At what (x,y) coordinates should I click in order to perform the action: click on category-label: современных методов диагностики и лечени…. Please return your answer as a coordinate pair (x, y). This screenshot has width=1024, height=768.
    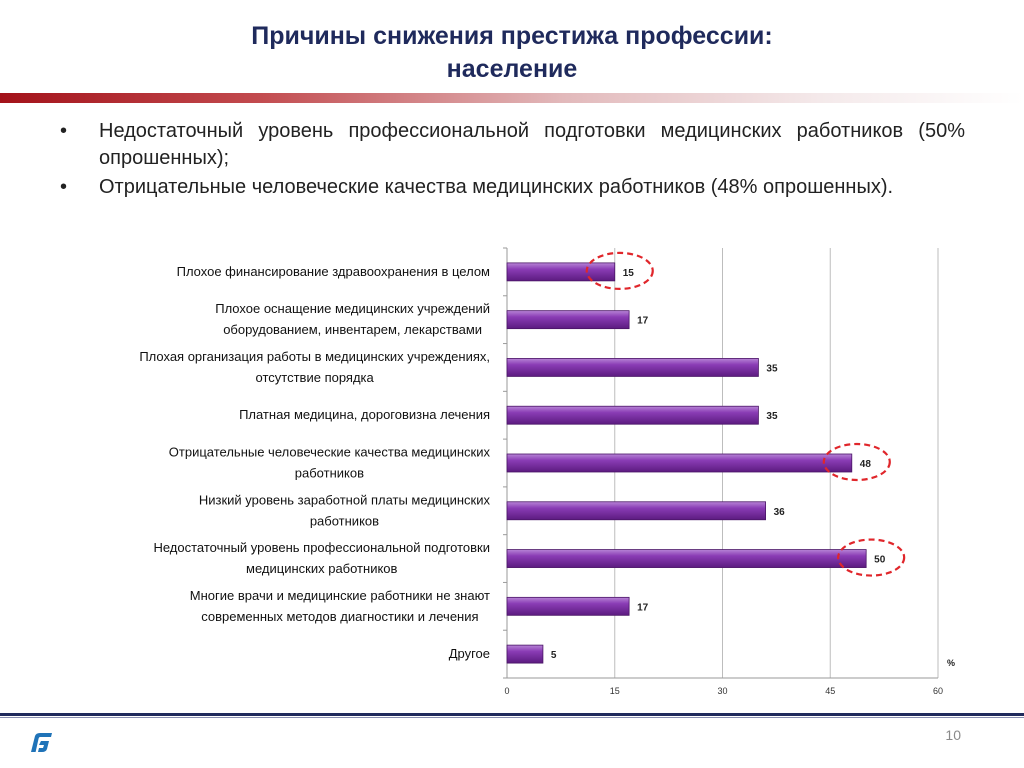
    Looking at the image, I should click on (339, 616).